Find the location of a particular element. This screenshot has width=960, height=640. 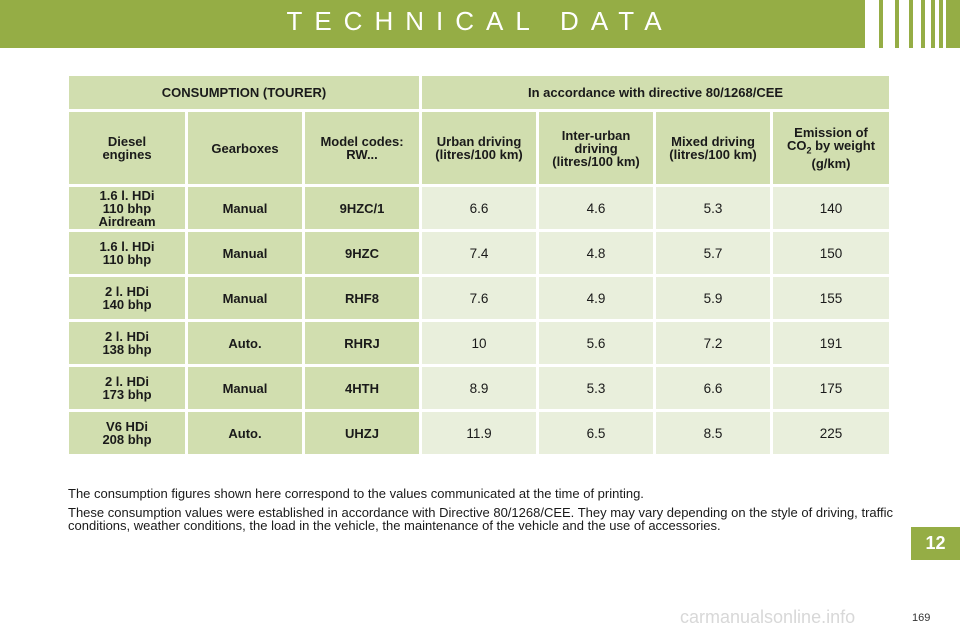

table-row: 2 l. HDi 140 bhp Manual RHF8 7.6 4.9 5.9 155 is located at coordinates (479, 298).